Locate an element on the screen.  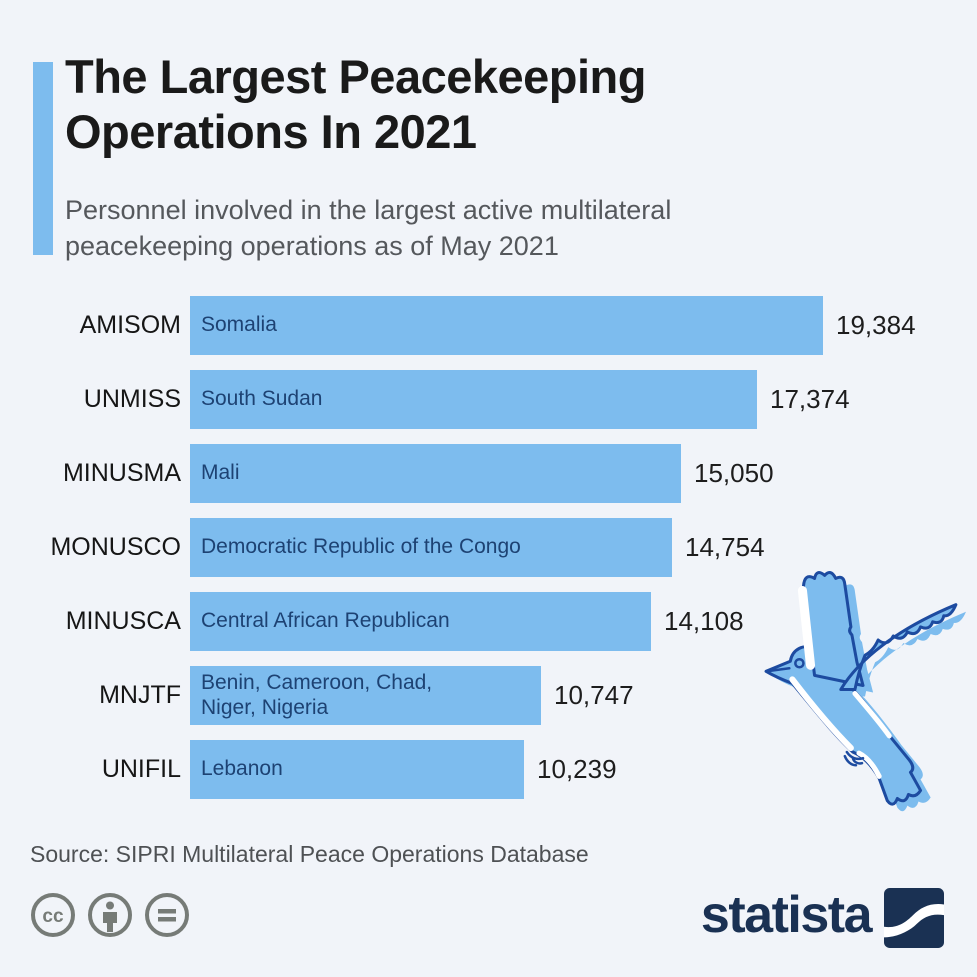
value-label: 17,374 is located at coordinates (810, 399).